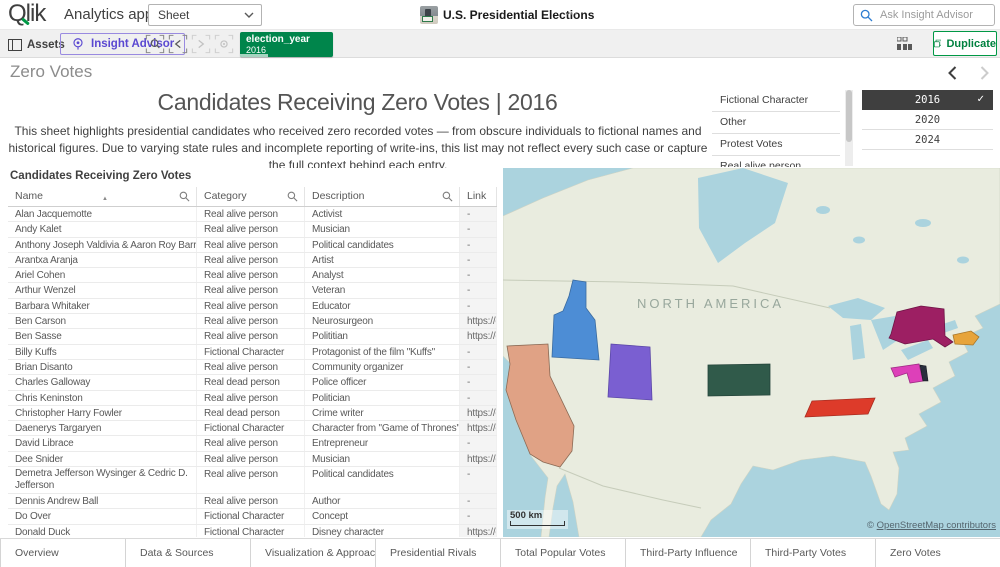 The image size is (1000, 567). I want to click on cell-name: Daenerys Targaryen, so click(102, 428).